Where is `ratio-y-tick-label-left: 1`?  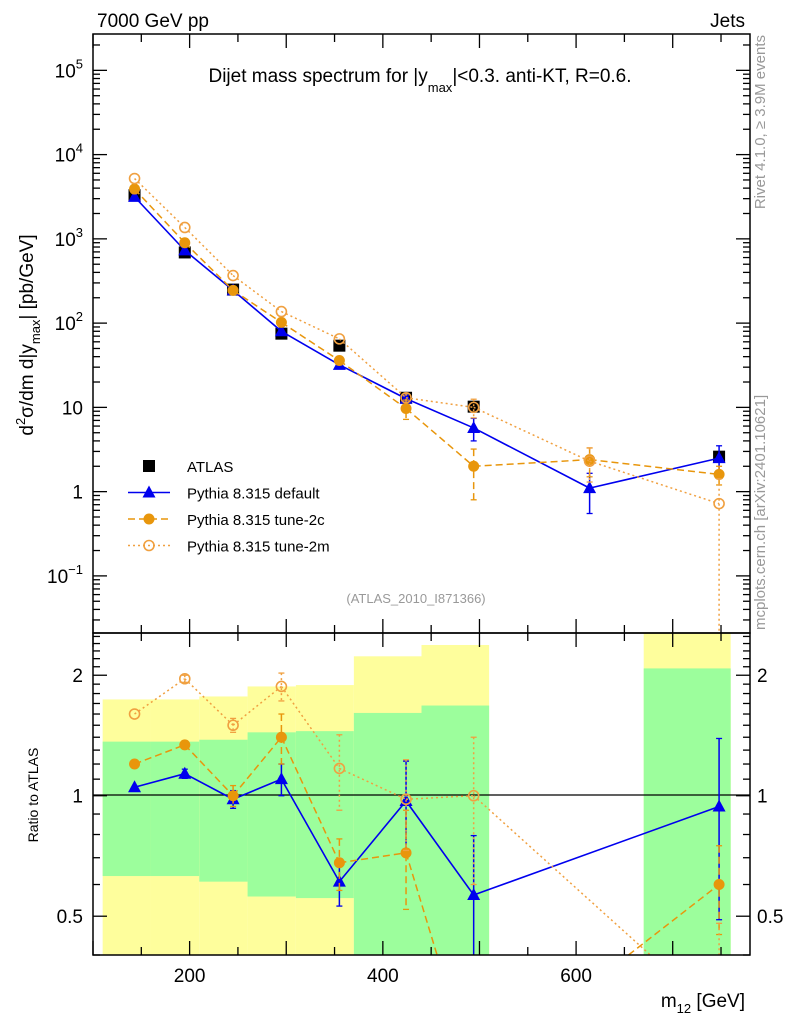
ratio-y-tick-label-left: 1 is located at coordinates (77, 797).